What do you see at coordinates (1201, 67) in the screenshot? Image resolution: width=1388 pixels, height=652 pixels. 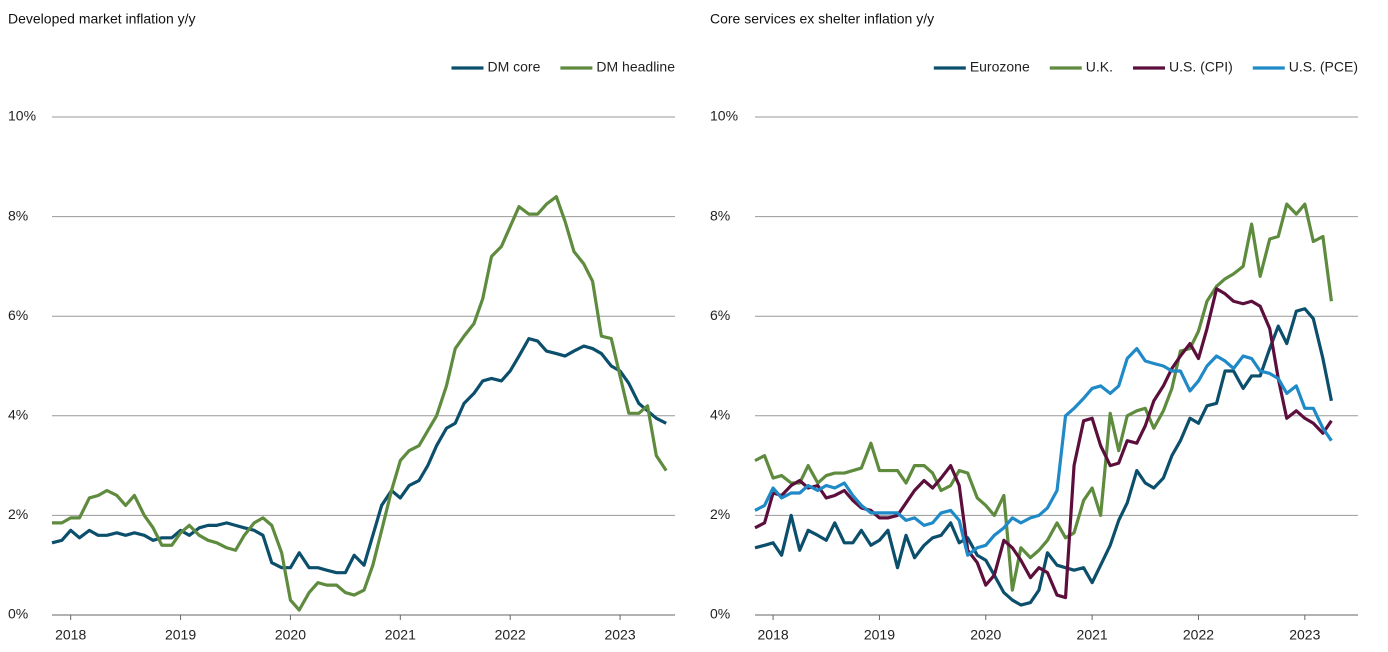 I see `legend-label: U.S. (CPI)` at bounding box center [1201, 67].